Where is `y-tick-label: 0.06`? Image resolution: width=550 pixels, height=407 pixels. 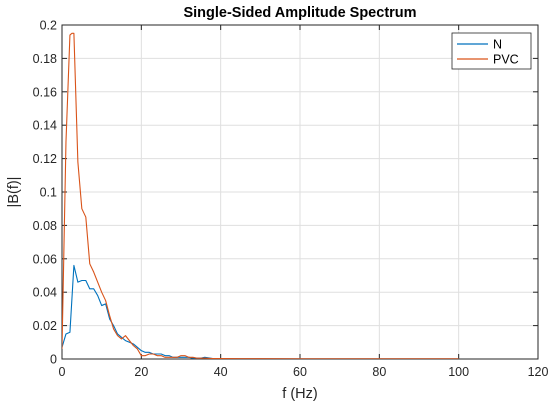
y-tick-label: 0.06 is located at coordinates (45, 259).